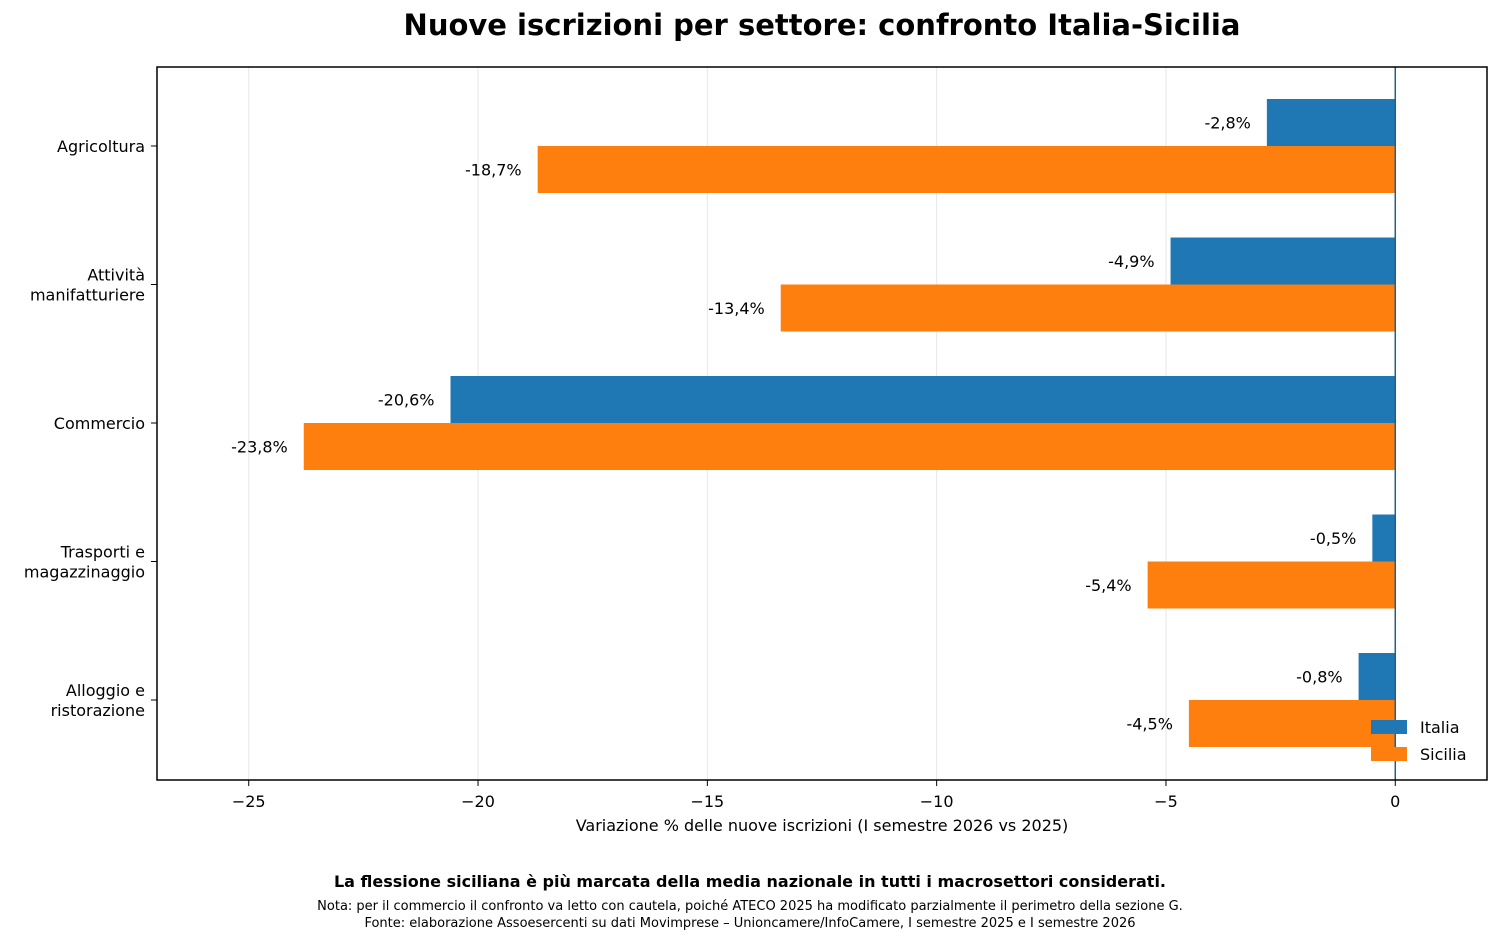 The height and width of the screenshot is (943, 1500). I want to click on data-label: -20,6%, so click(406, 400).